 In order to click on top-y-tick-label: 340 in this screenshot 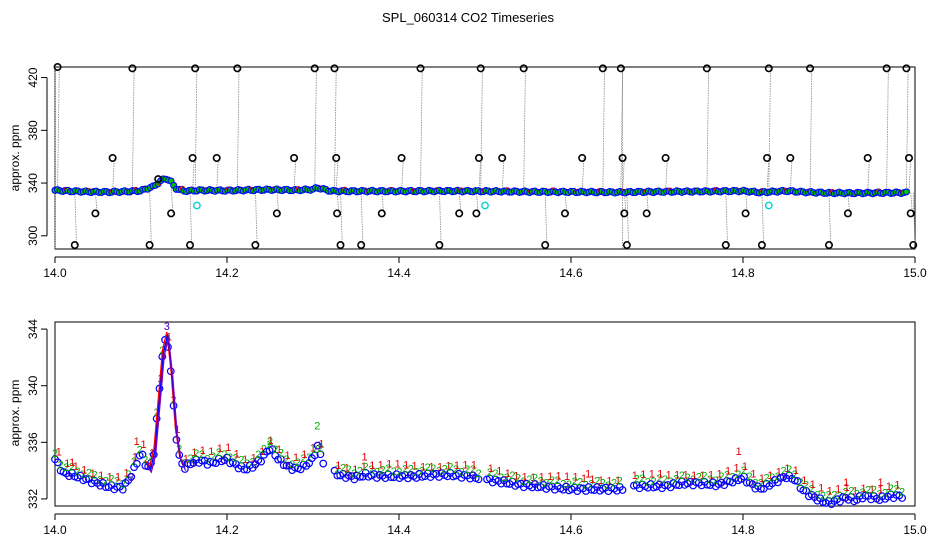, I will do `click(33, 183)`.